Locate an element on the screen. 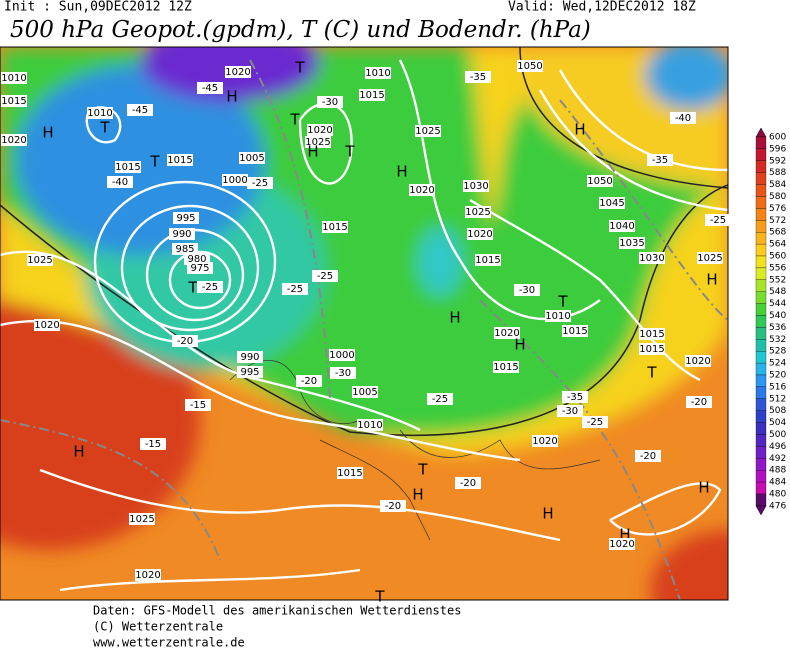  colorbar-arrow is located at coordinates (761, 132).